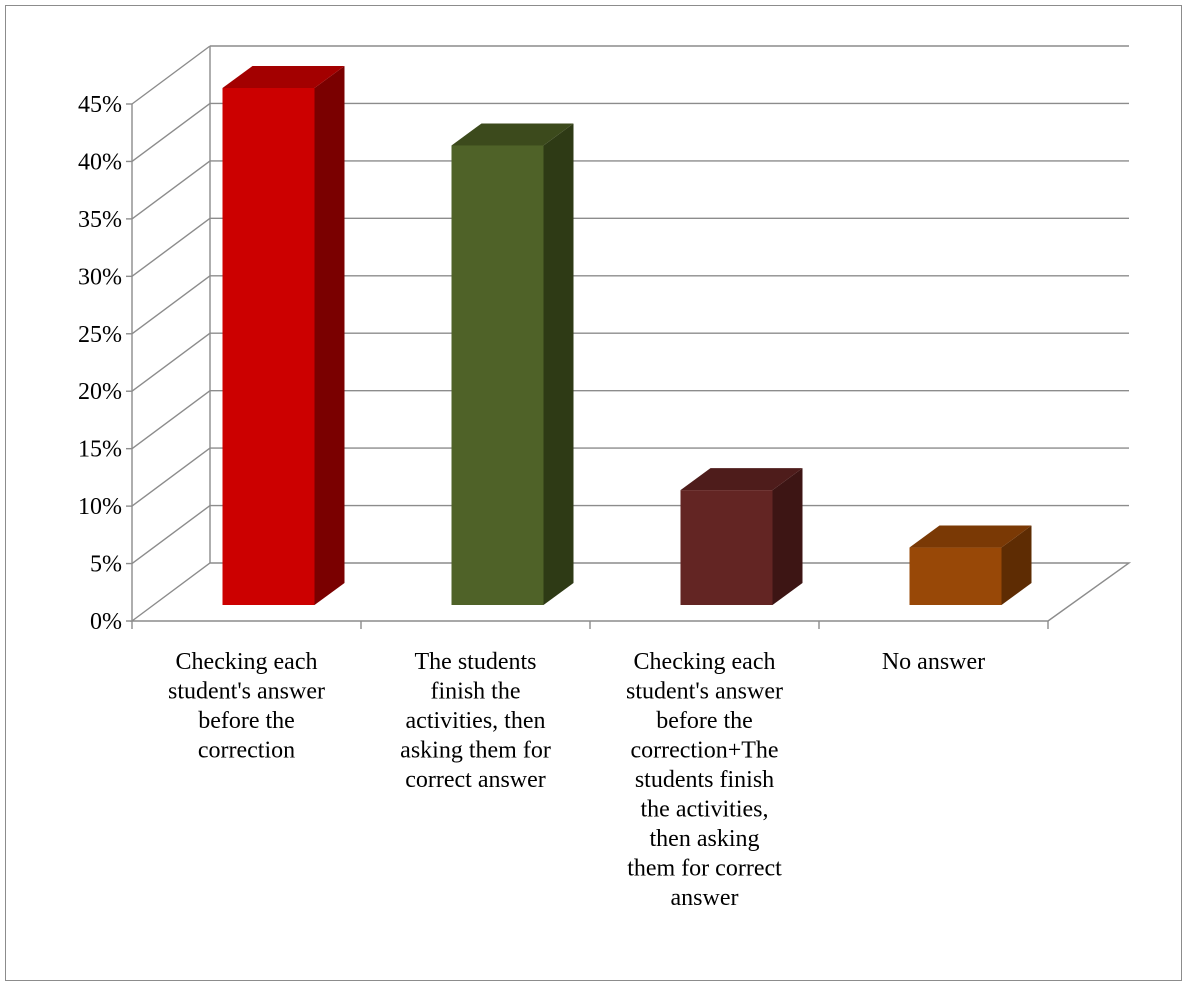  What do you see at coordinates (630, 592) in the screenshot?
I see `chart-floor` at bounding box center [630, 592].